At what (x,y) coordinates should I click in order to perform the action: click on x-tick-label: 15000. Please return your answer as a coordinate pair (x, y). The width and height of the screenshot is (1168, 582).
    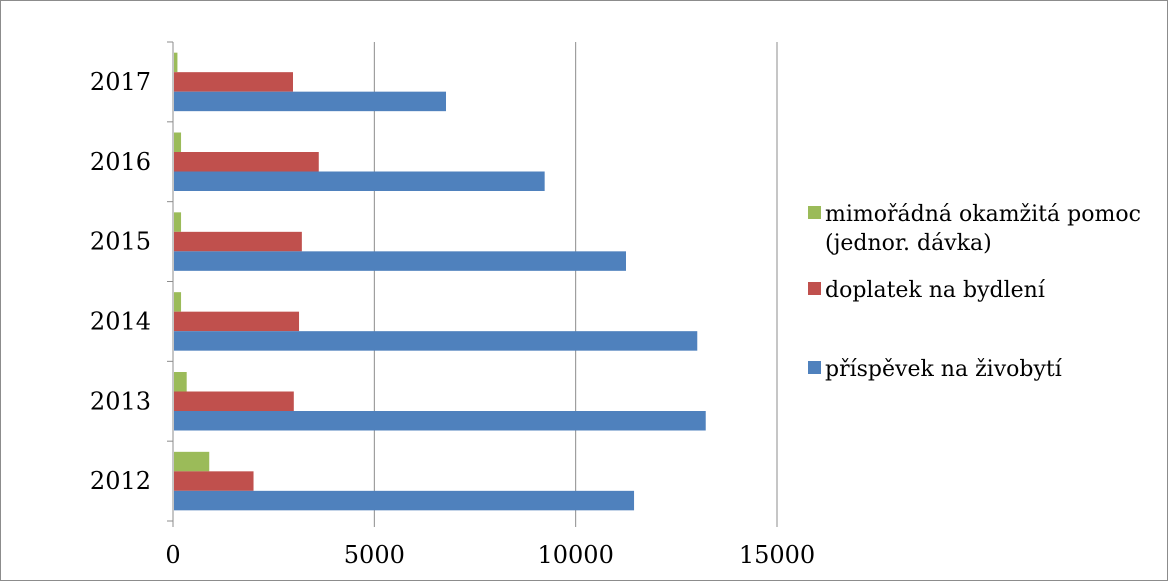
    Looking at the image, I should click on (777, 555).